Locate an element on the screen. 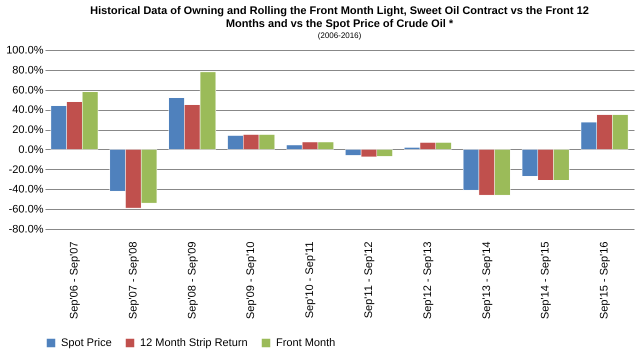 This screenshot has width=639, height=356. text: Months and vs the Spot Price of Crude Oil * is located at coordinates (340, 24).